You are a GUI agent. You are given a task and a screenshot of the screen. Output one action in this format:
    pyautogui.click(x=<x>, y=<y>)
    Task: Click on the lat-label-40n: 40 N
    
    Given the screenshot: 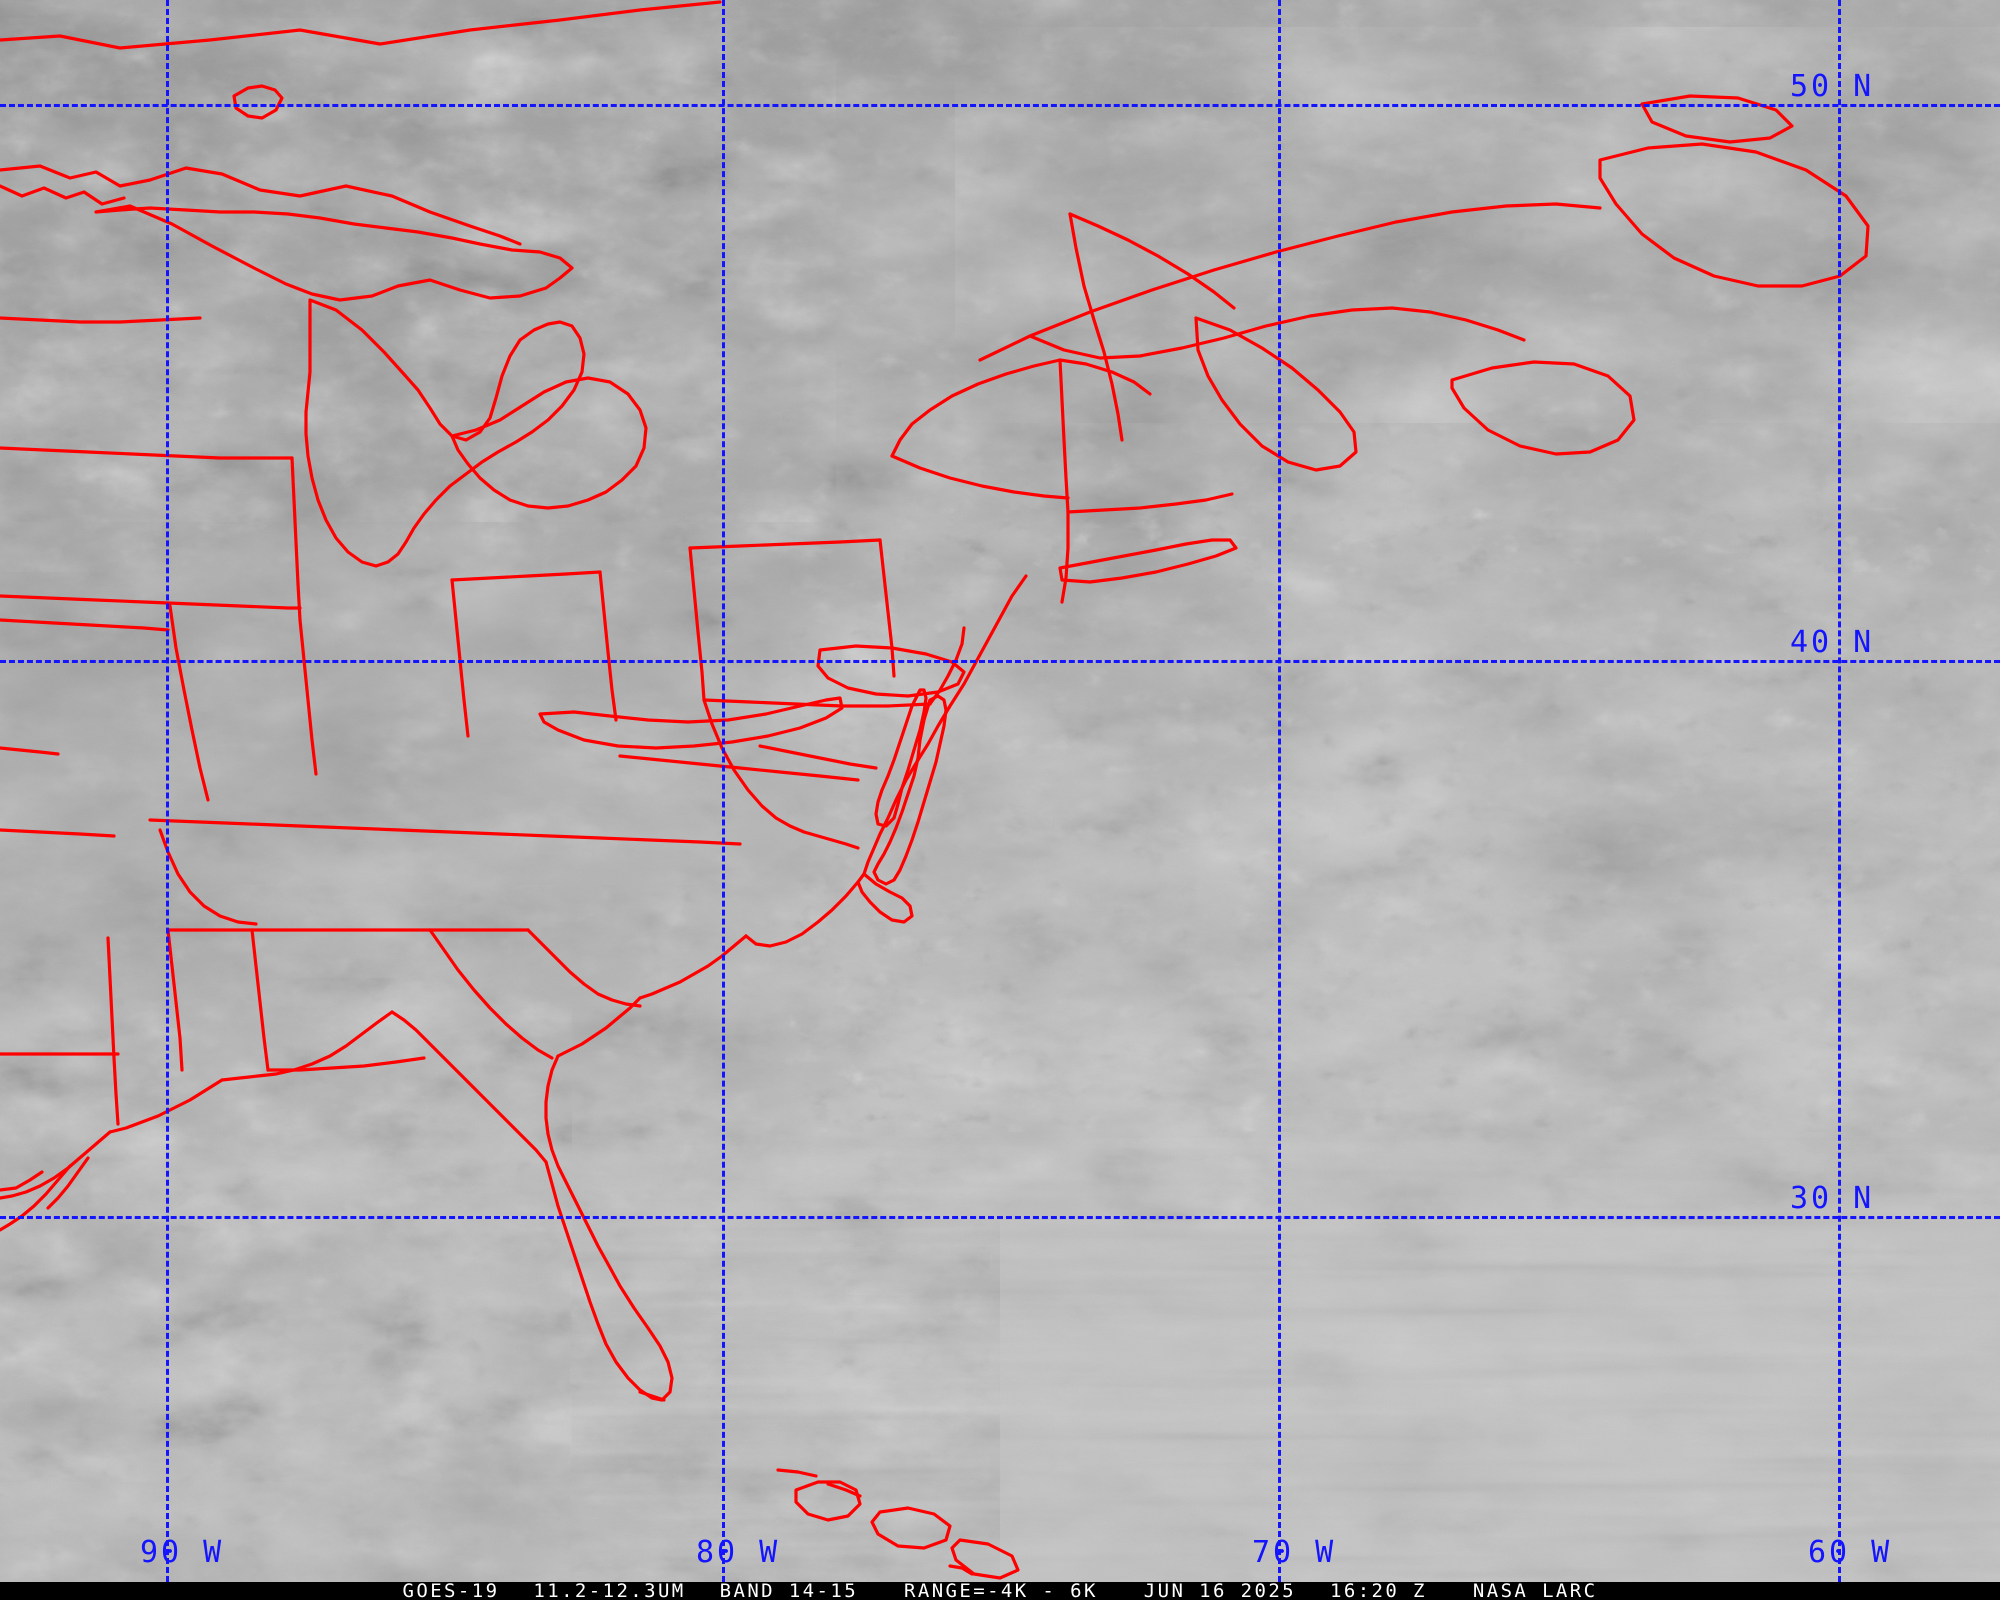 What is the action you would take?
    pyautogui.click(x=1832, y=642)
    